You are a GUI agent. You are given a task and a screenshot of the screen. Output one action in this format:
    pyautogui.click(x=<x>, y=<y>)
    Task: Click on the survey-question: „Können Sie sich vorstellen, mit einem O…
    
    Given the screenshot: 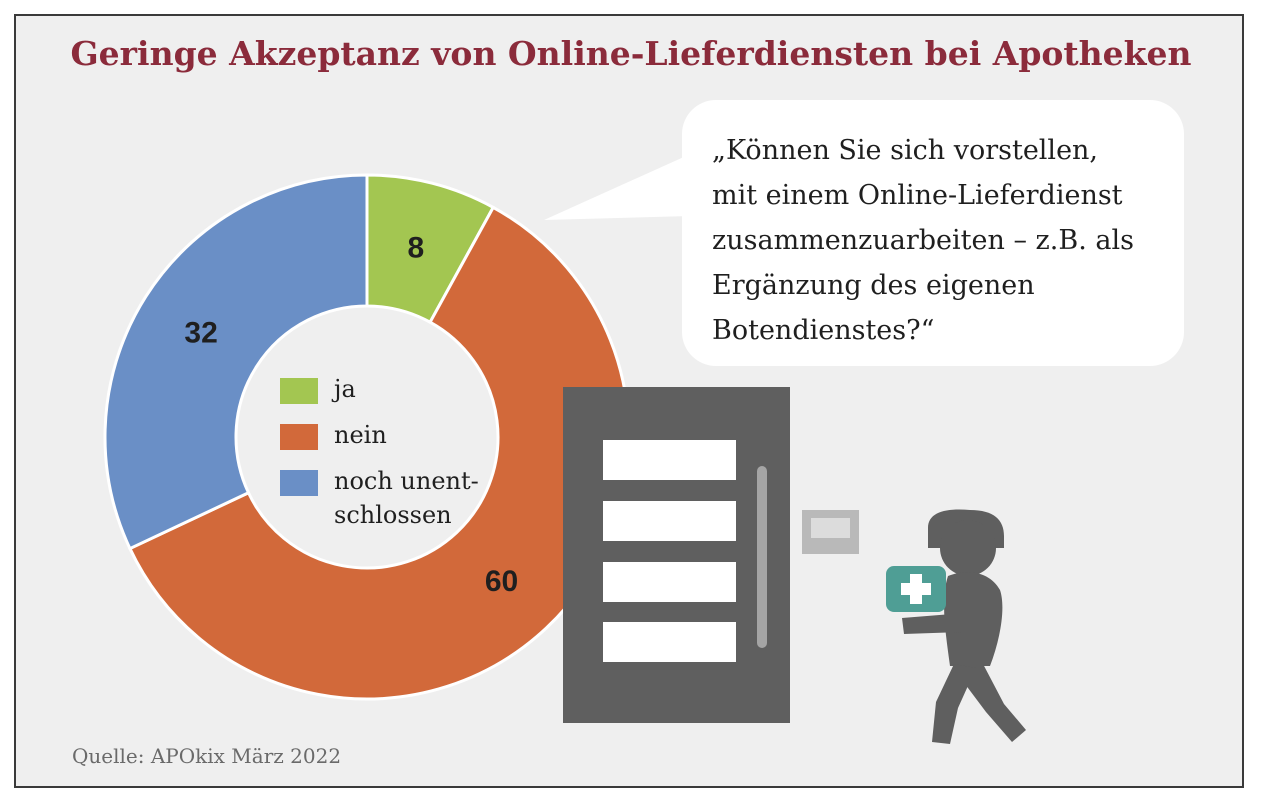 What is the action you would take?
    pyautogui.click(x=923, y=240)
    